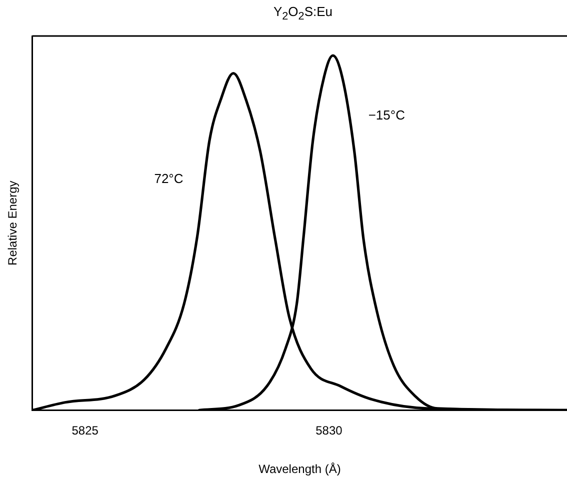 The image size is (567, 483). Describe the element at coordinates (13, 223) in the screenshot. I see `y-axis-title: Relative Energy` at that location.